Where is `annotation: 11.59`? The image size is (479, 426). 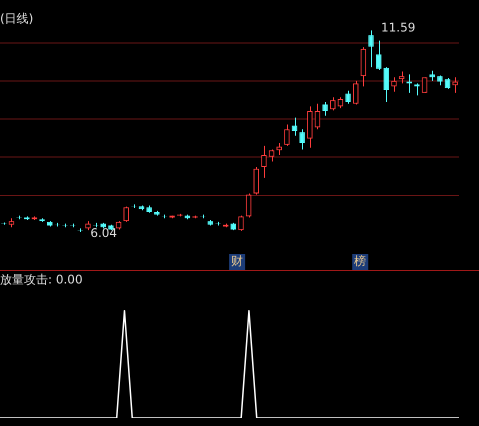 annotation: 11.59 is located at coordinates (398, 27).